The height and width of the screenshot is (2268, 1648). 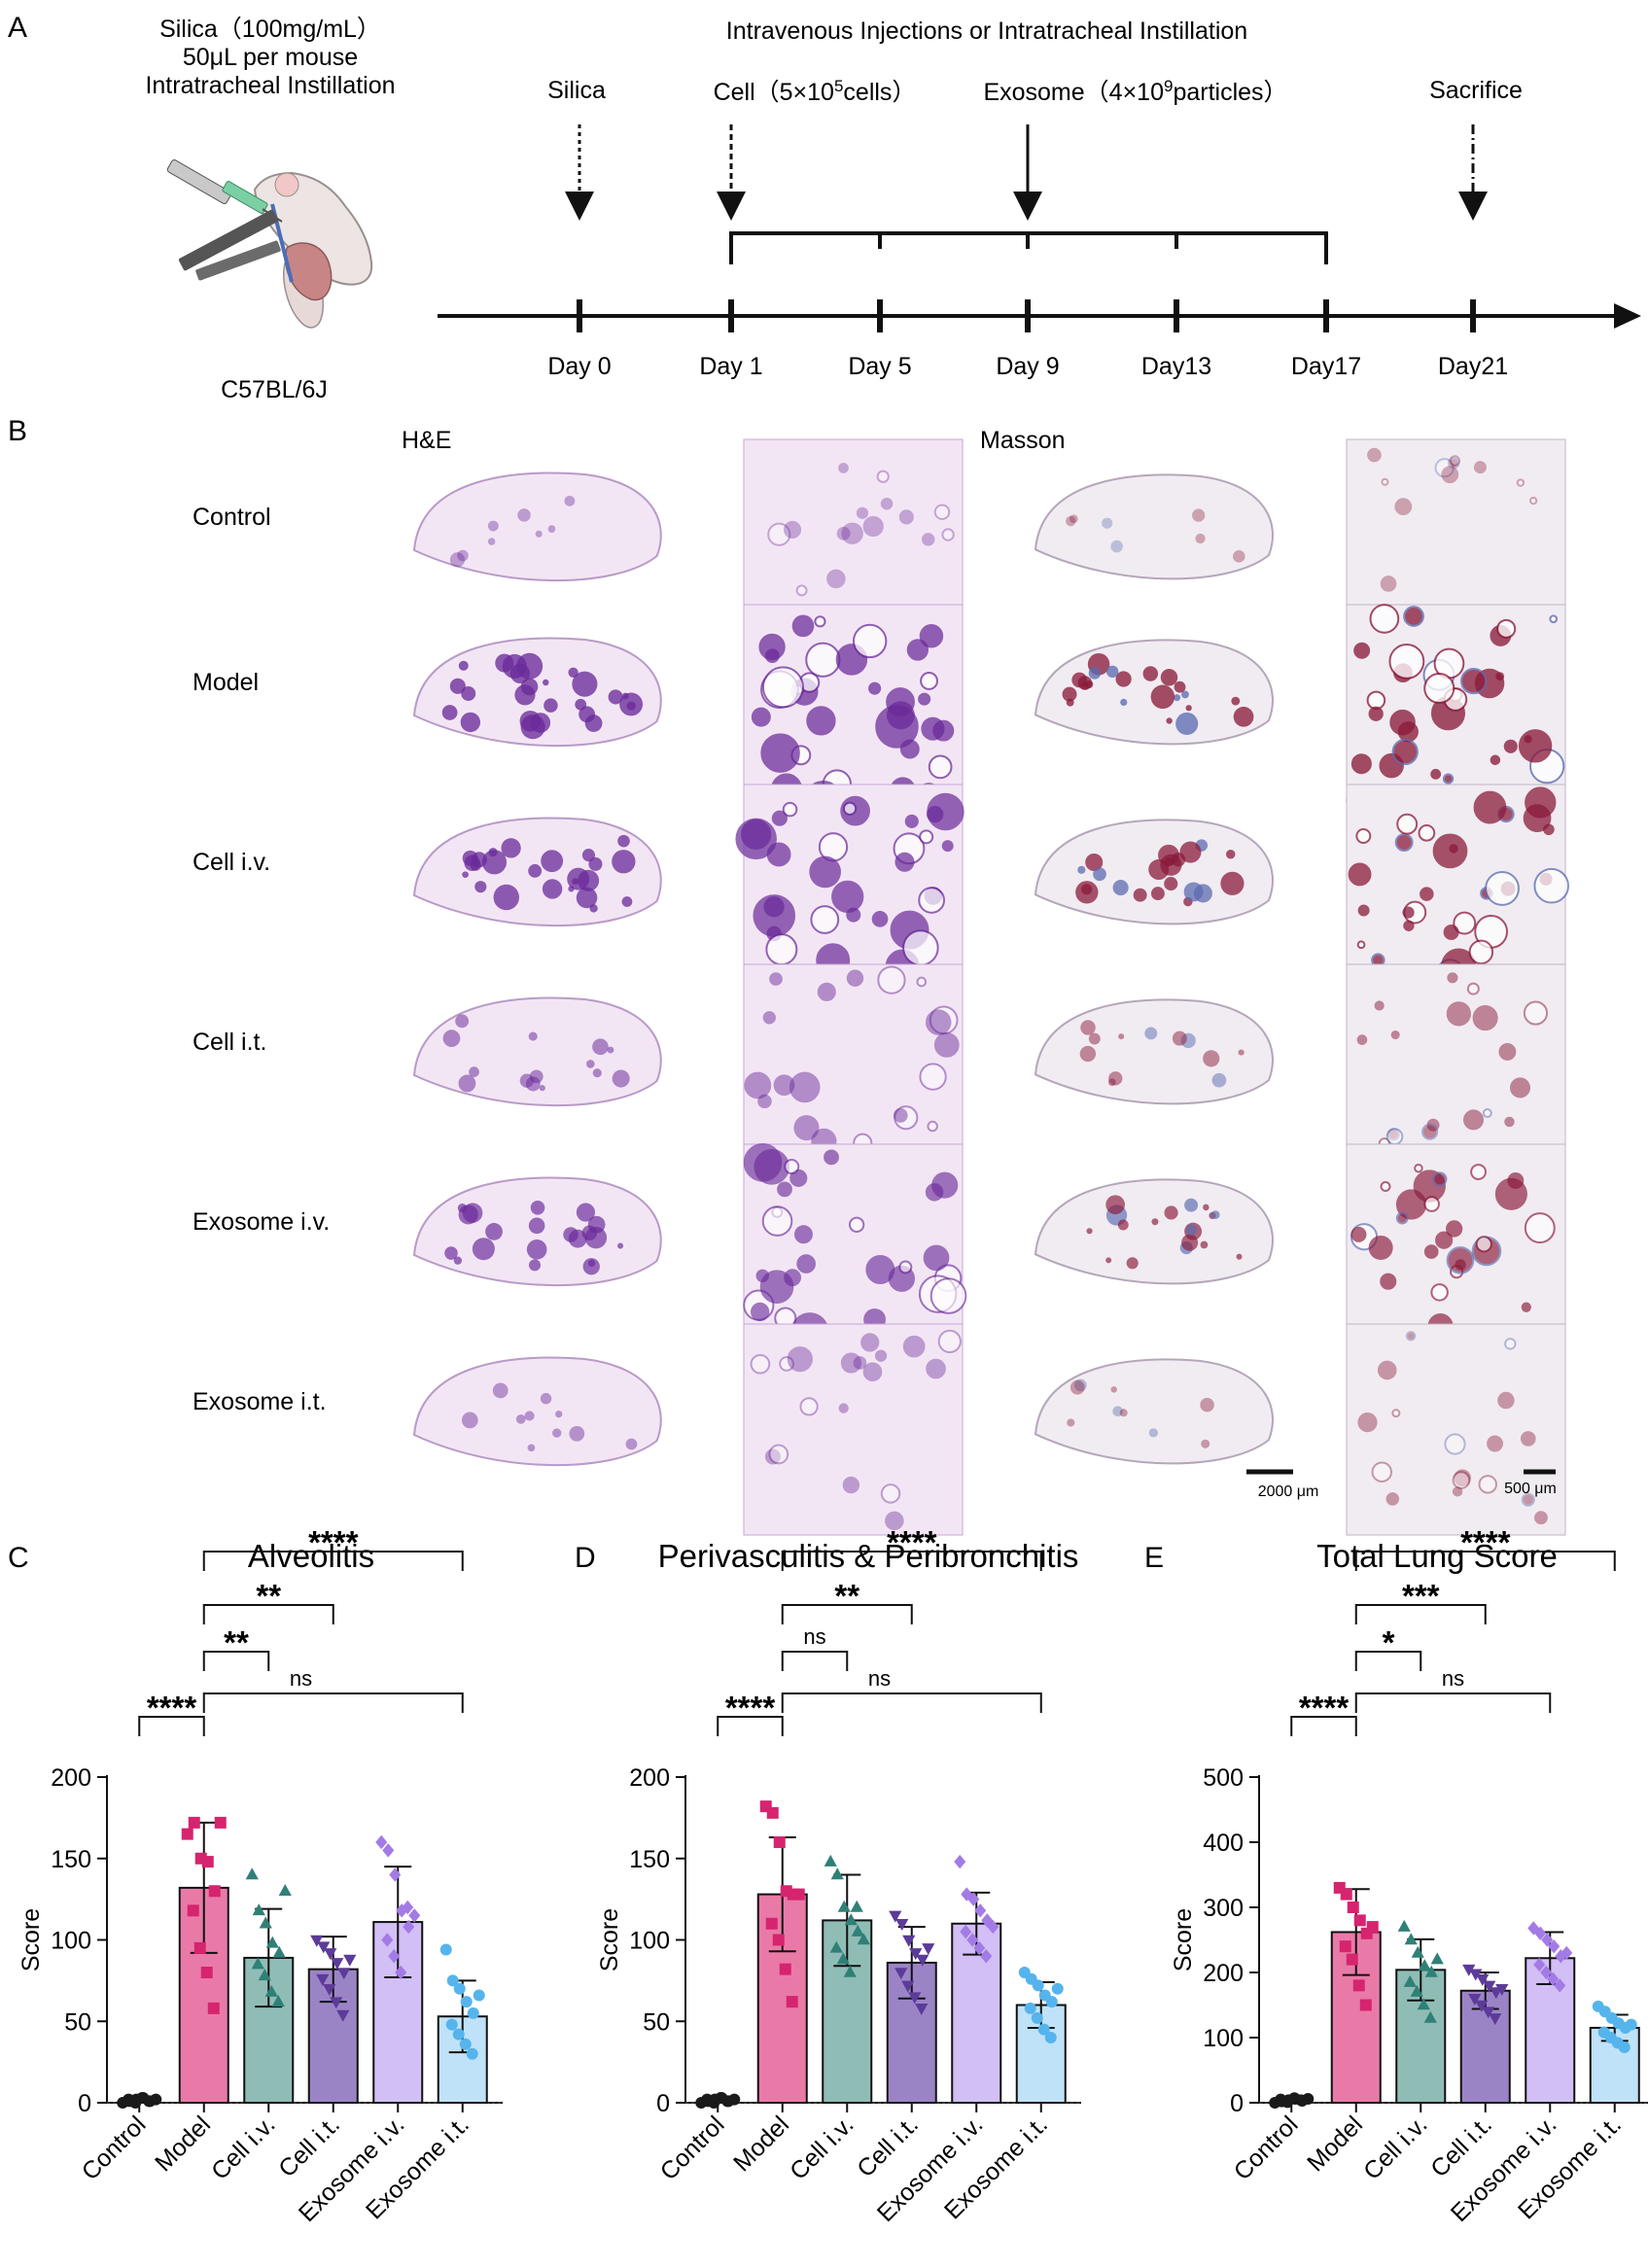 What do you see at coordinates (18, 1558) in the screenshot?
I see `panel-c-letter: C` at bounding box center [18, 1558].